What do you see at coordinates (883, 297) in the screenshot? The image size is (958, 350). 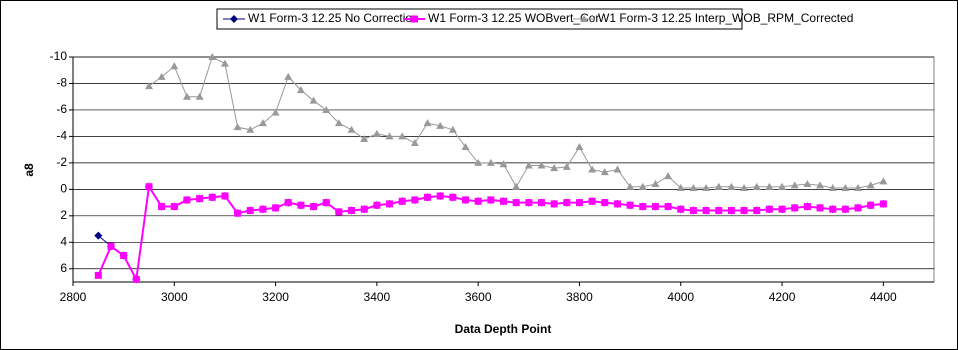 I see `x-tick-label: 4400` at bounding box center [883, 297].